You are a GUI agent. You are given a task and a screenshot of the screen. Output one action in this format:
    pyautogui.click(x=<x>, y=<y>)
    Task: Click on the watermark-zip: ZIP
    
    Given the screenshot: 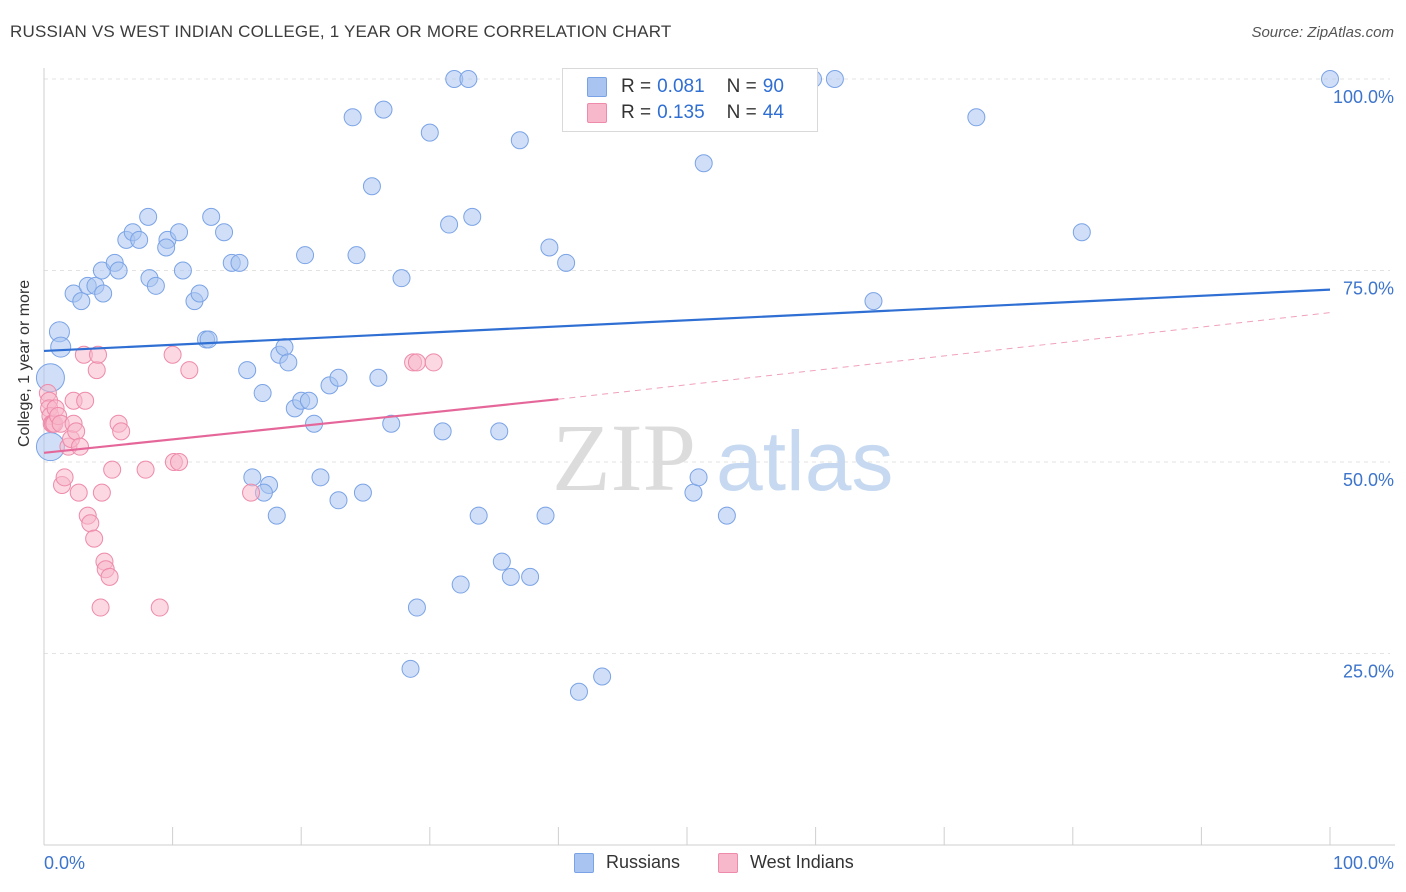 What is the action you would take?
    pyautogui.click(x=624, y=457)
    